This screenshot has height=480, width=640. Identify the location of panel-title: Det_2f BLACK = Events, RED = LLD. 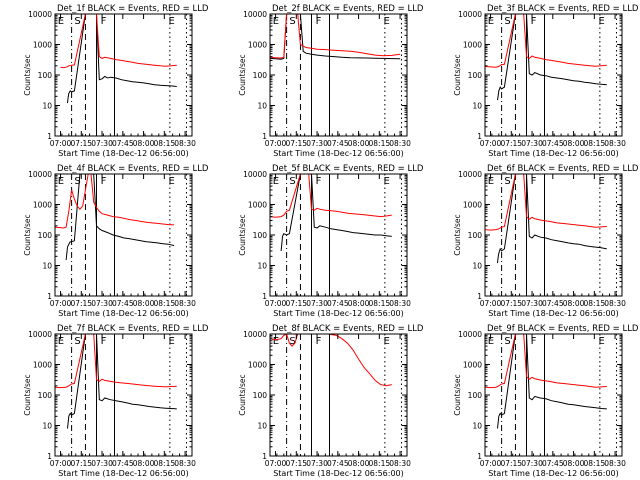
(348, 9).